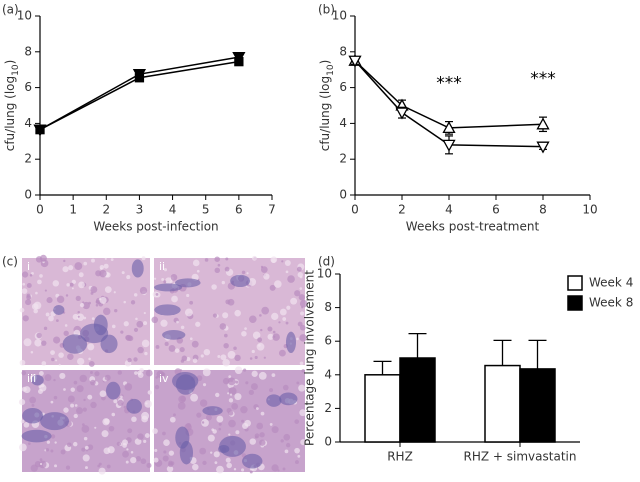  Describe the element at coordinates (339, 16) in the screenshot. I see `y-tick-label: 10` at that location.